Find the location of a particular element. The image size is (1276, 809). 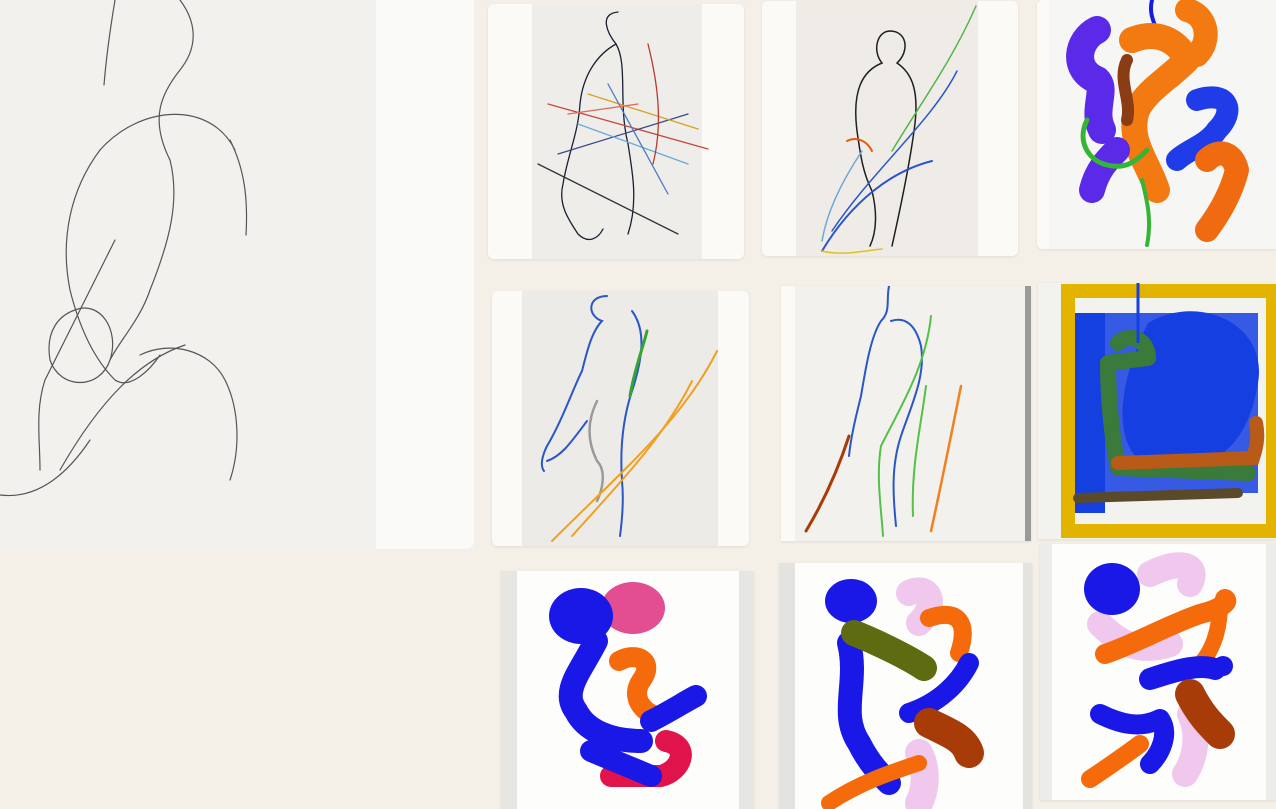

figure-blue-orange-lines-artwork is located at coordinates (620, 418).